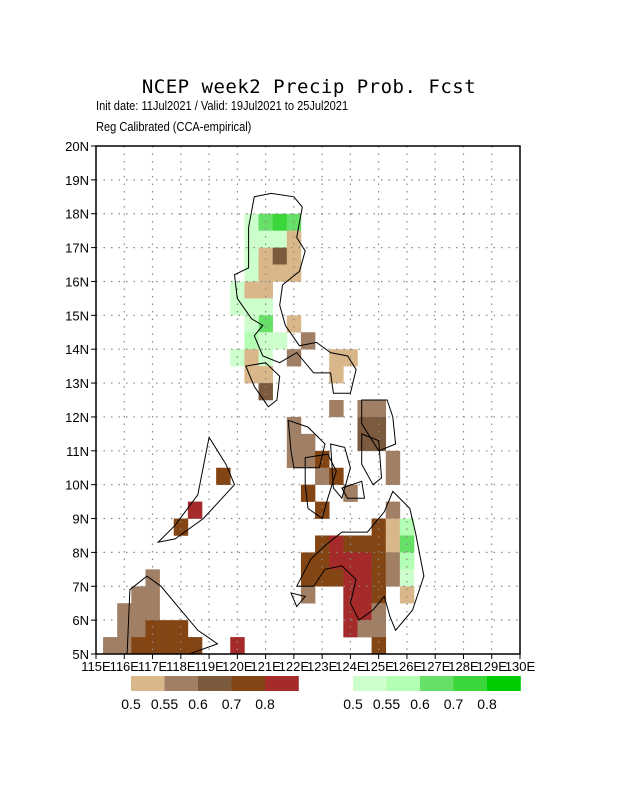 The width and height of the screenshot is (618, 800). I want to click on x-tick-label: 122E, so click(294, 666).